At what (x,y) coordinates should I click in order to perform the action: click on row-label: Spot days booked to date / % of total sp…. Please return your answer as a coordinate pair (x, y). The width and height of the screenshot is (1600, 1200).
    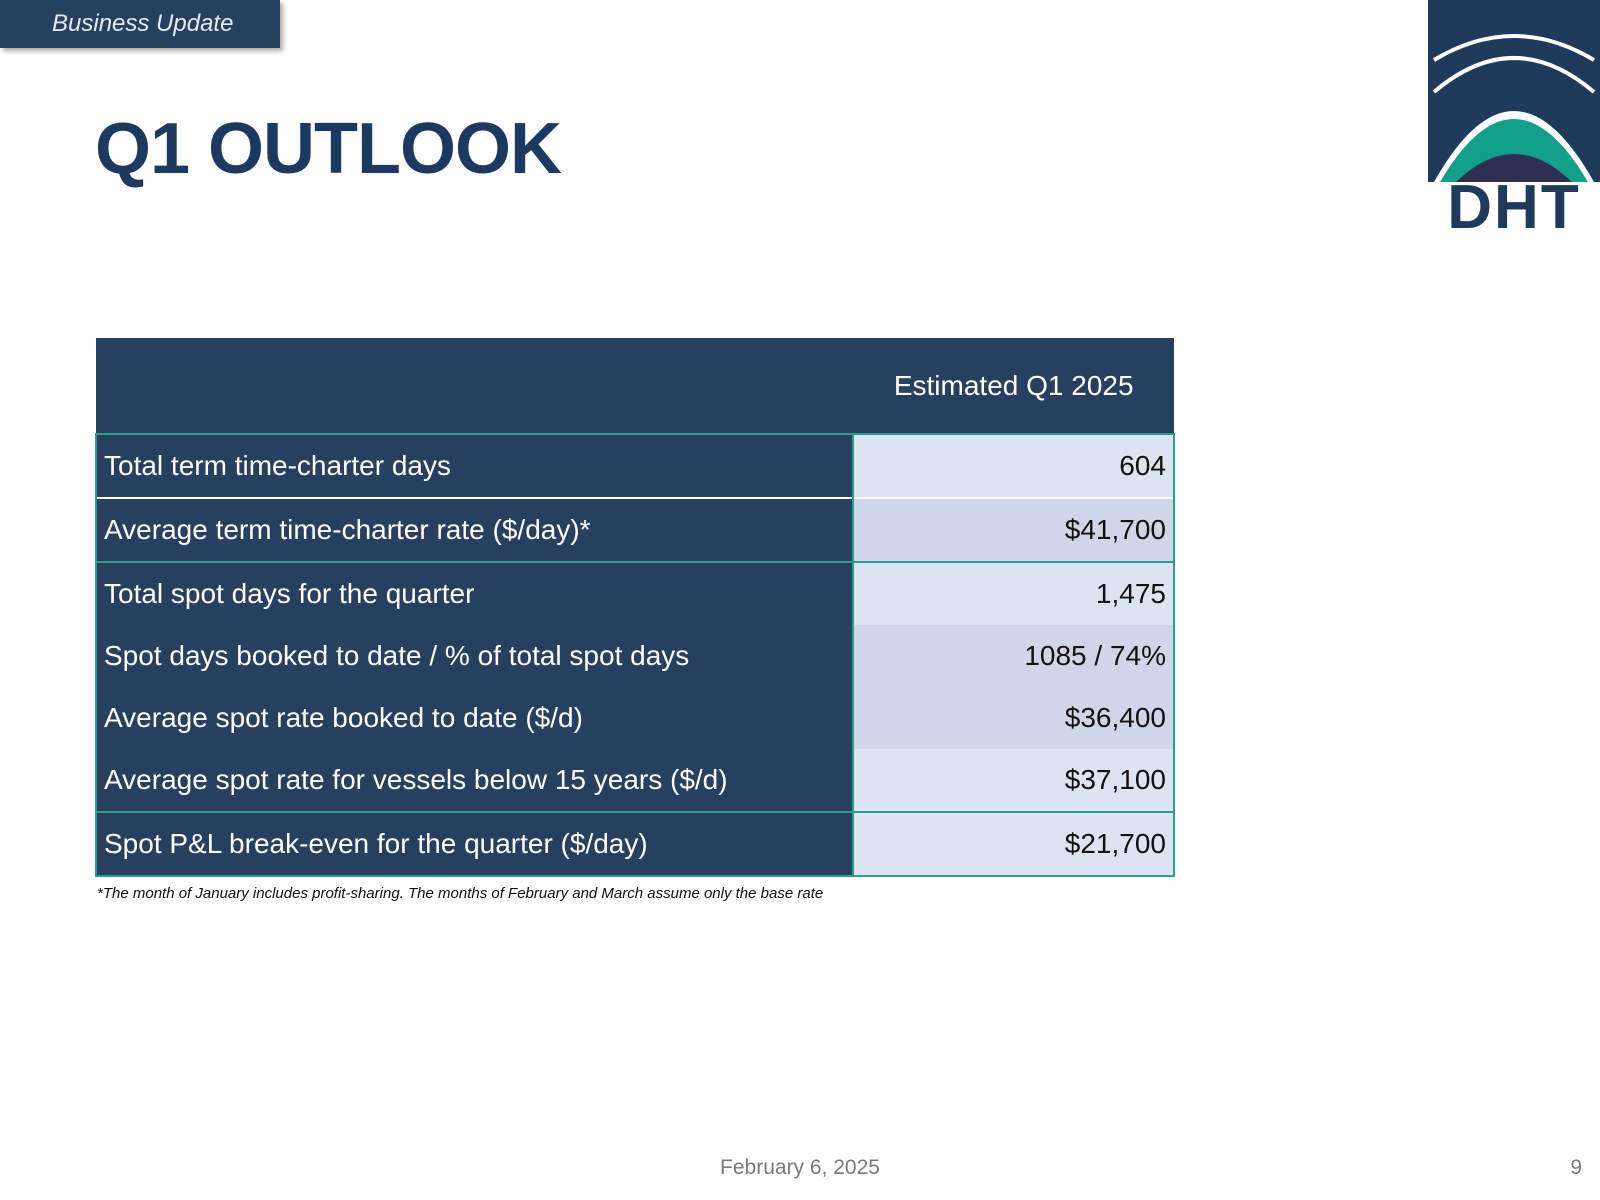
    Looking at the image, I should click on (474, 656).